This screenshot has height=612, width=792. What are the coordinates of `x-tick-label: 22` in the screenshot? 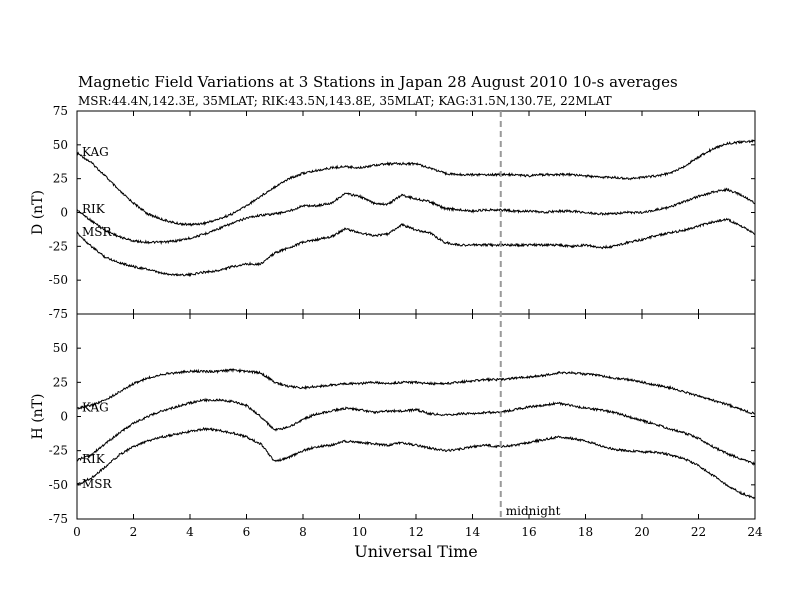 It's located at (698, 532).